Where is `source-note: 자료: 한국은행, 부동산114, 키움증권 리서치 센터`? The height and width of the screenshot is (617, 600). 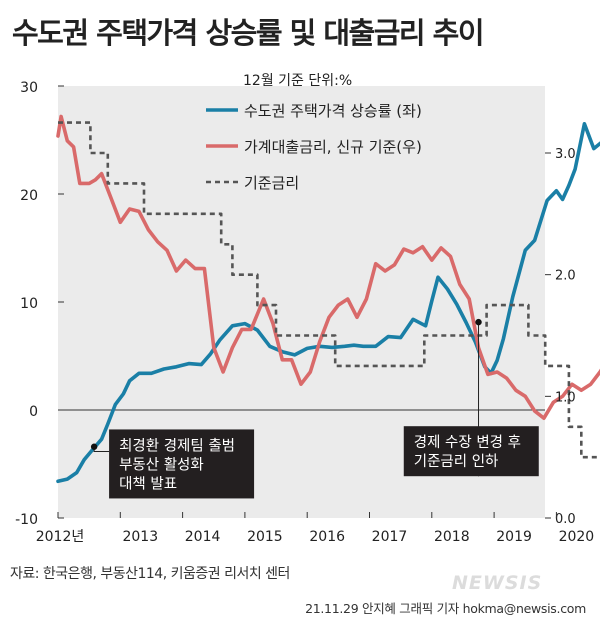
source-note: 자료: 한국은행, 부동산114, 키움증권 리서치 센터 is located at coordinates (150, 574).